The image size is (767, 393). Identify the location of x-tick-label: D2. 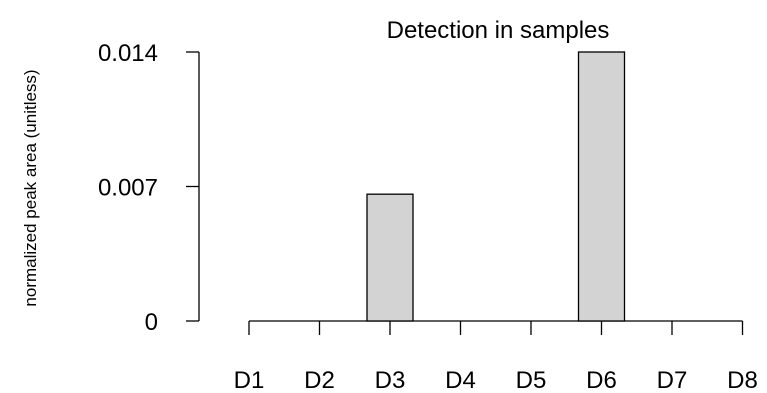
(319, 380).